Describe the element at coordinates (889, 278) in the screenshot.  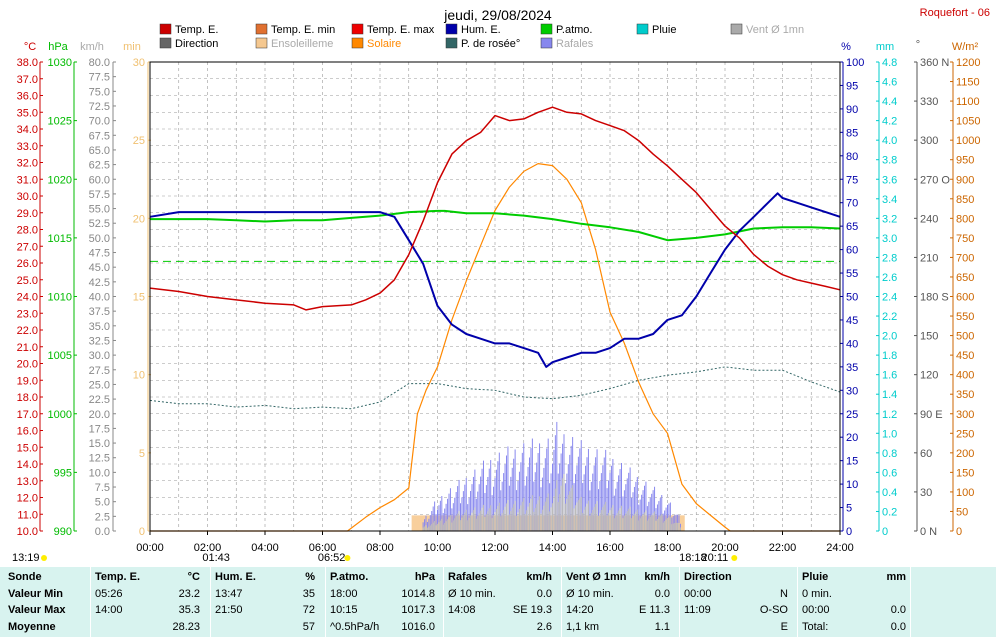
I see `axis-tick-label: 2.6` at that location.